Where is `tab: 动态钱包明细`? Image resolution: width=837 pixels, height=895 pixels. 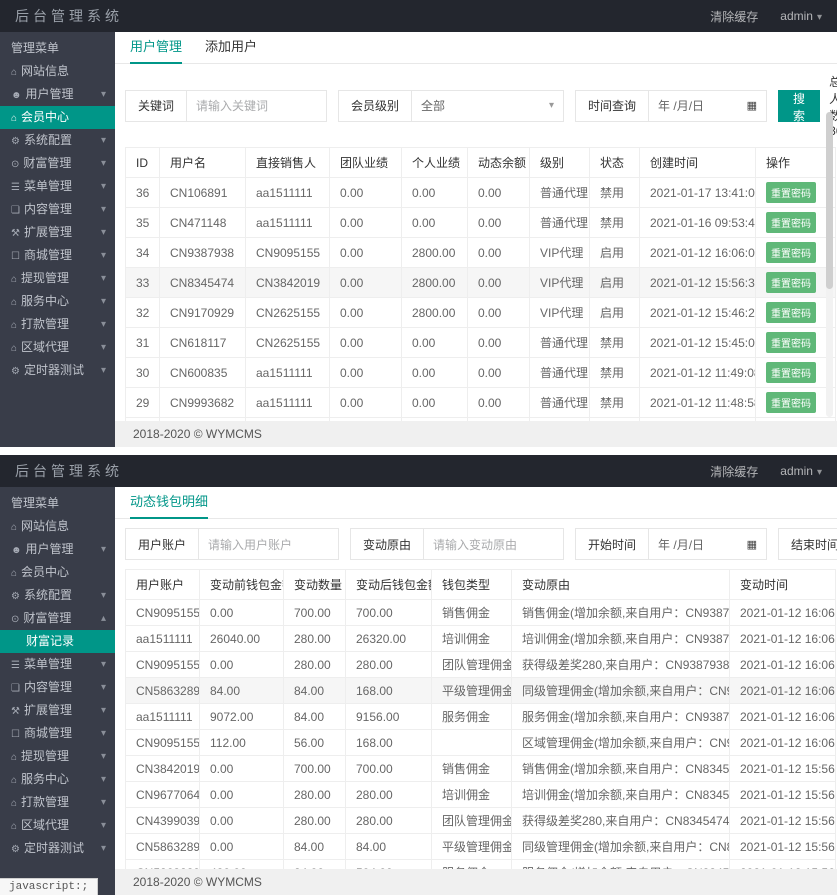
tab: 动态钱包明细 is located at coordinates (169, 503).